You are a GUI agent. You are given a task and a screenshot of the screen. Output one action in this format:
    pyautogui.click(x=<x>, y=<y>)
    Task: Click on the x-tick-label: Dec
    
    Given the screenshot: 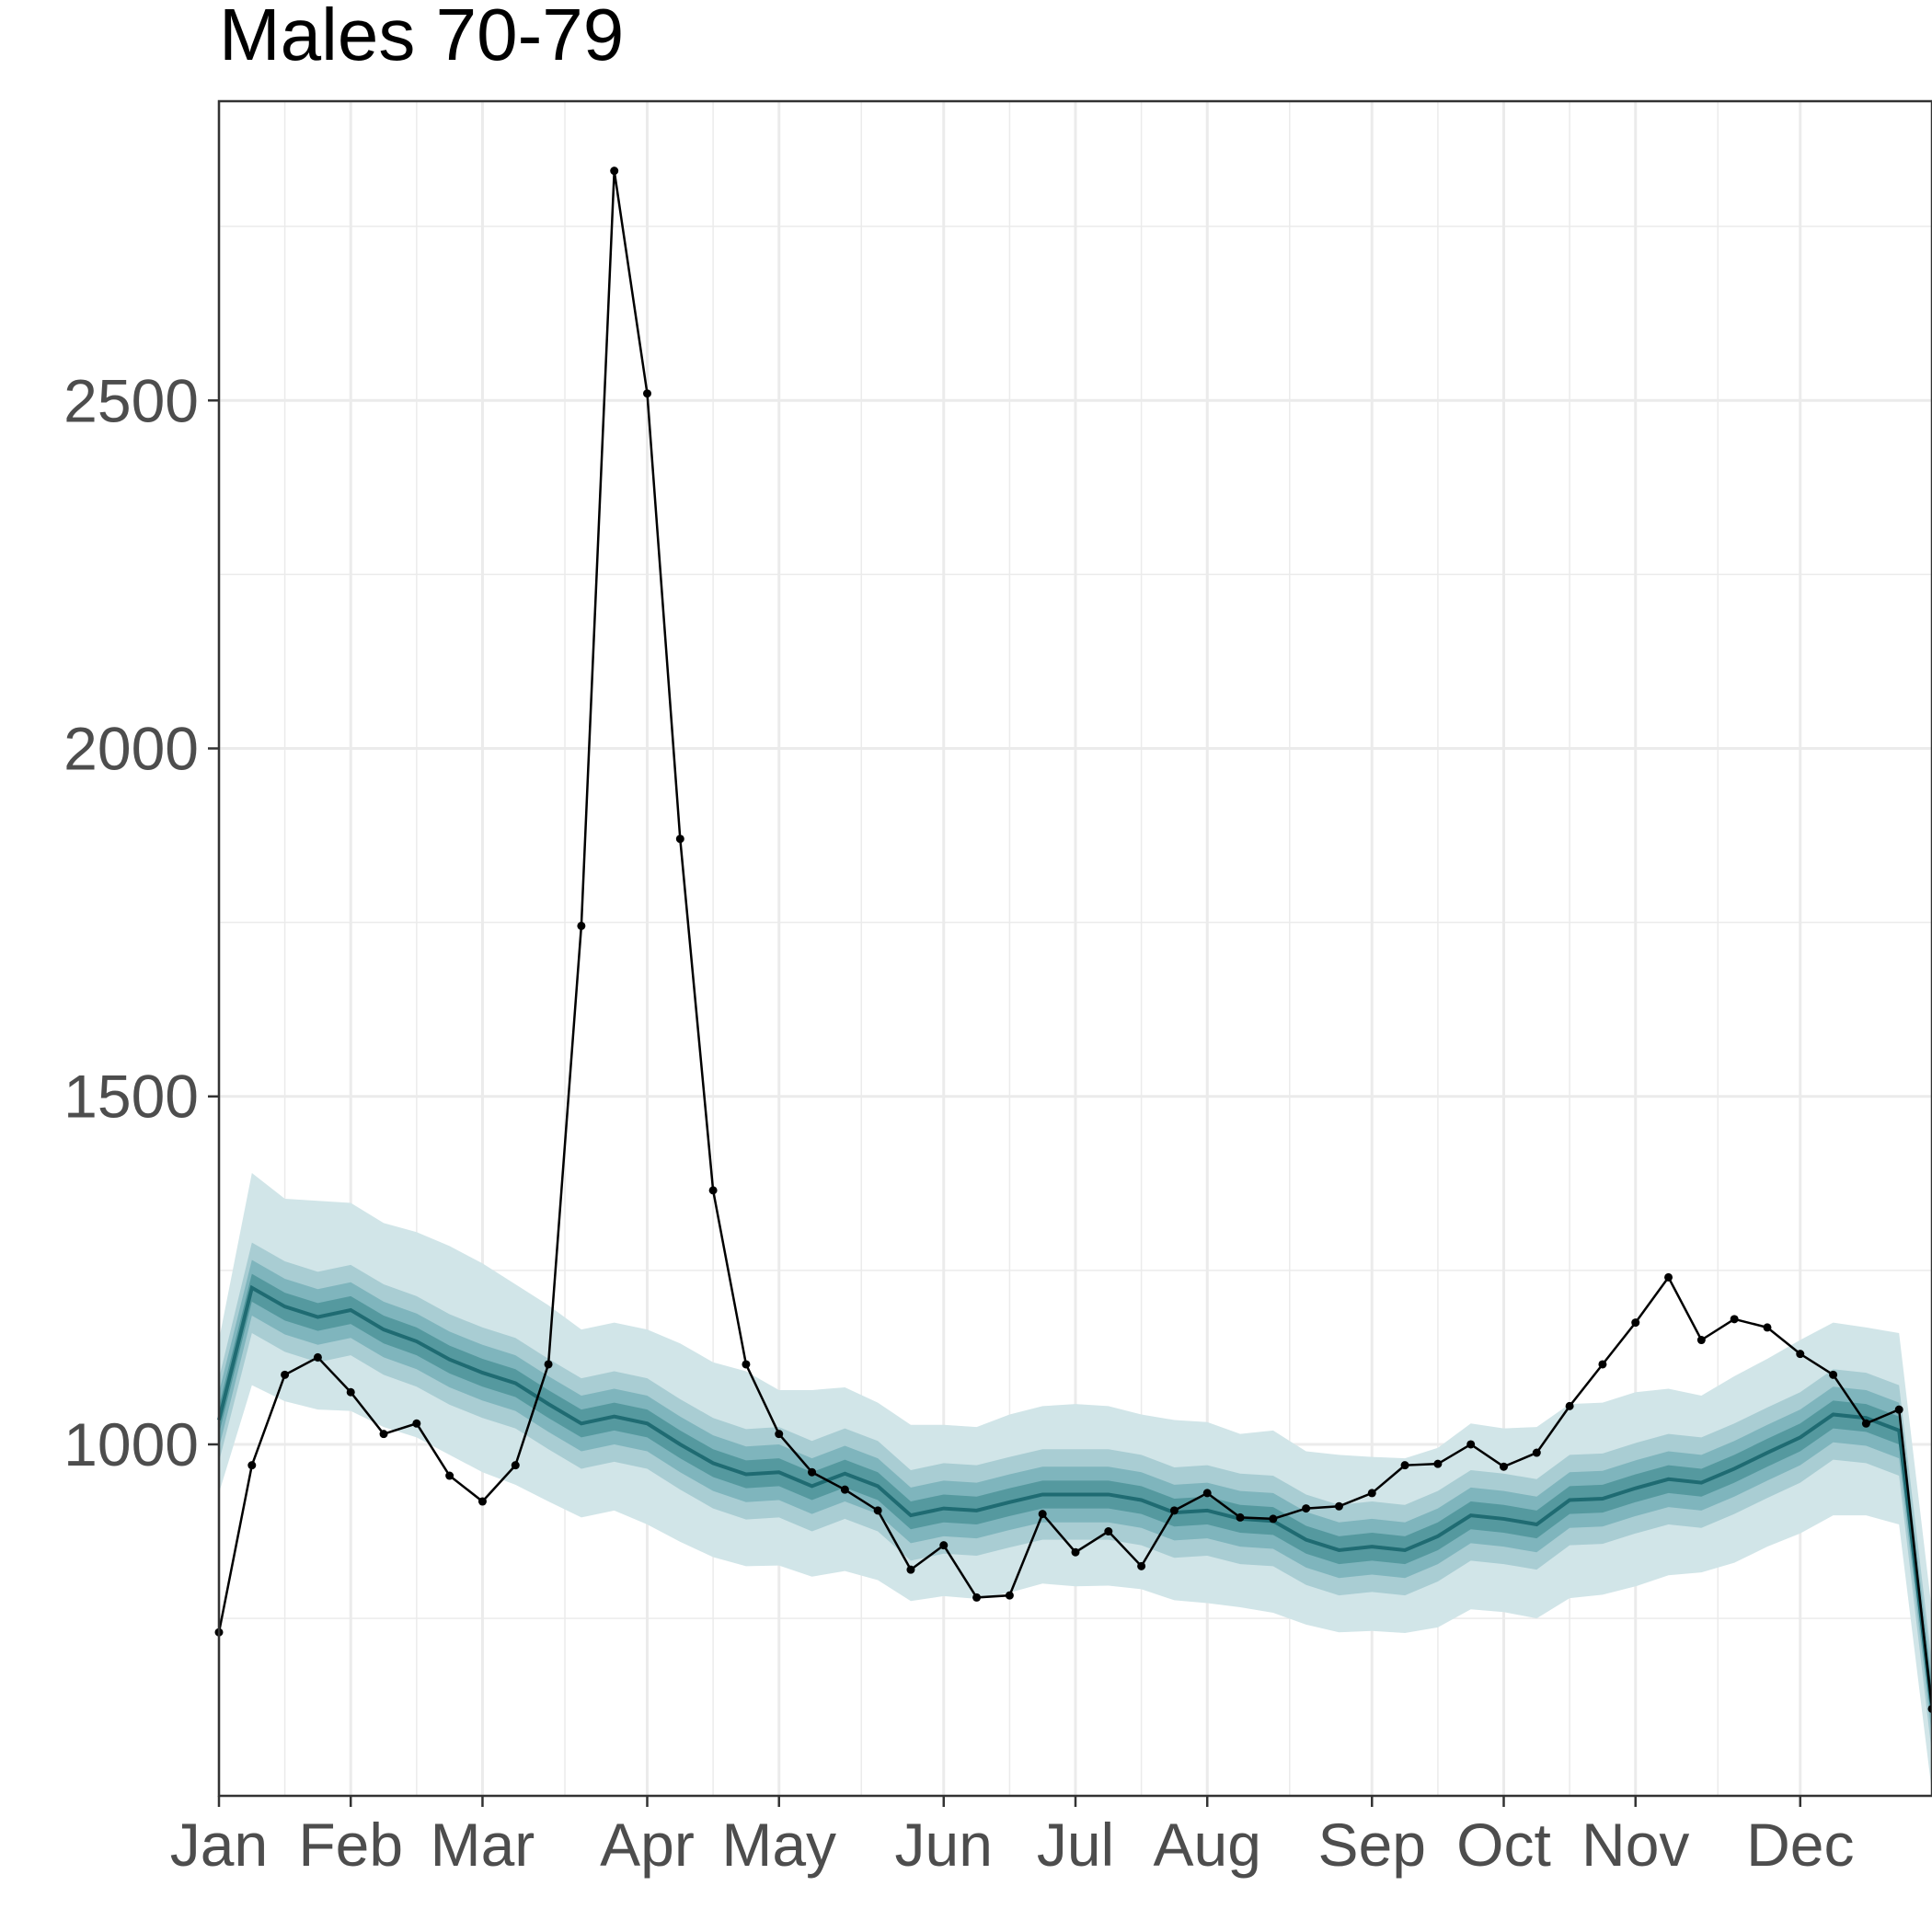 What is the action you would take?
    pyautogui.click(x=1800, y=1845)
    